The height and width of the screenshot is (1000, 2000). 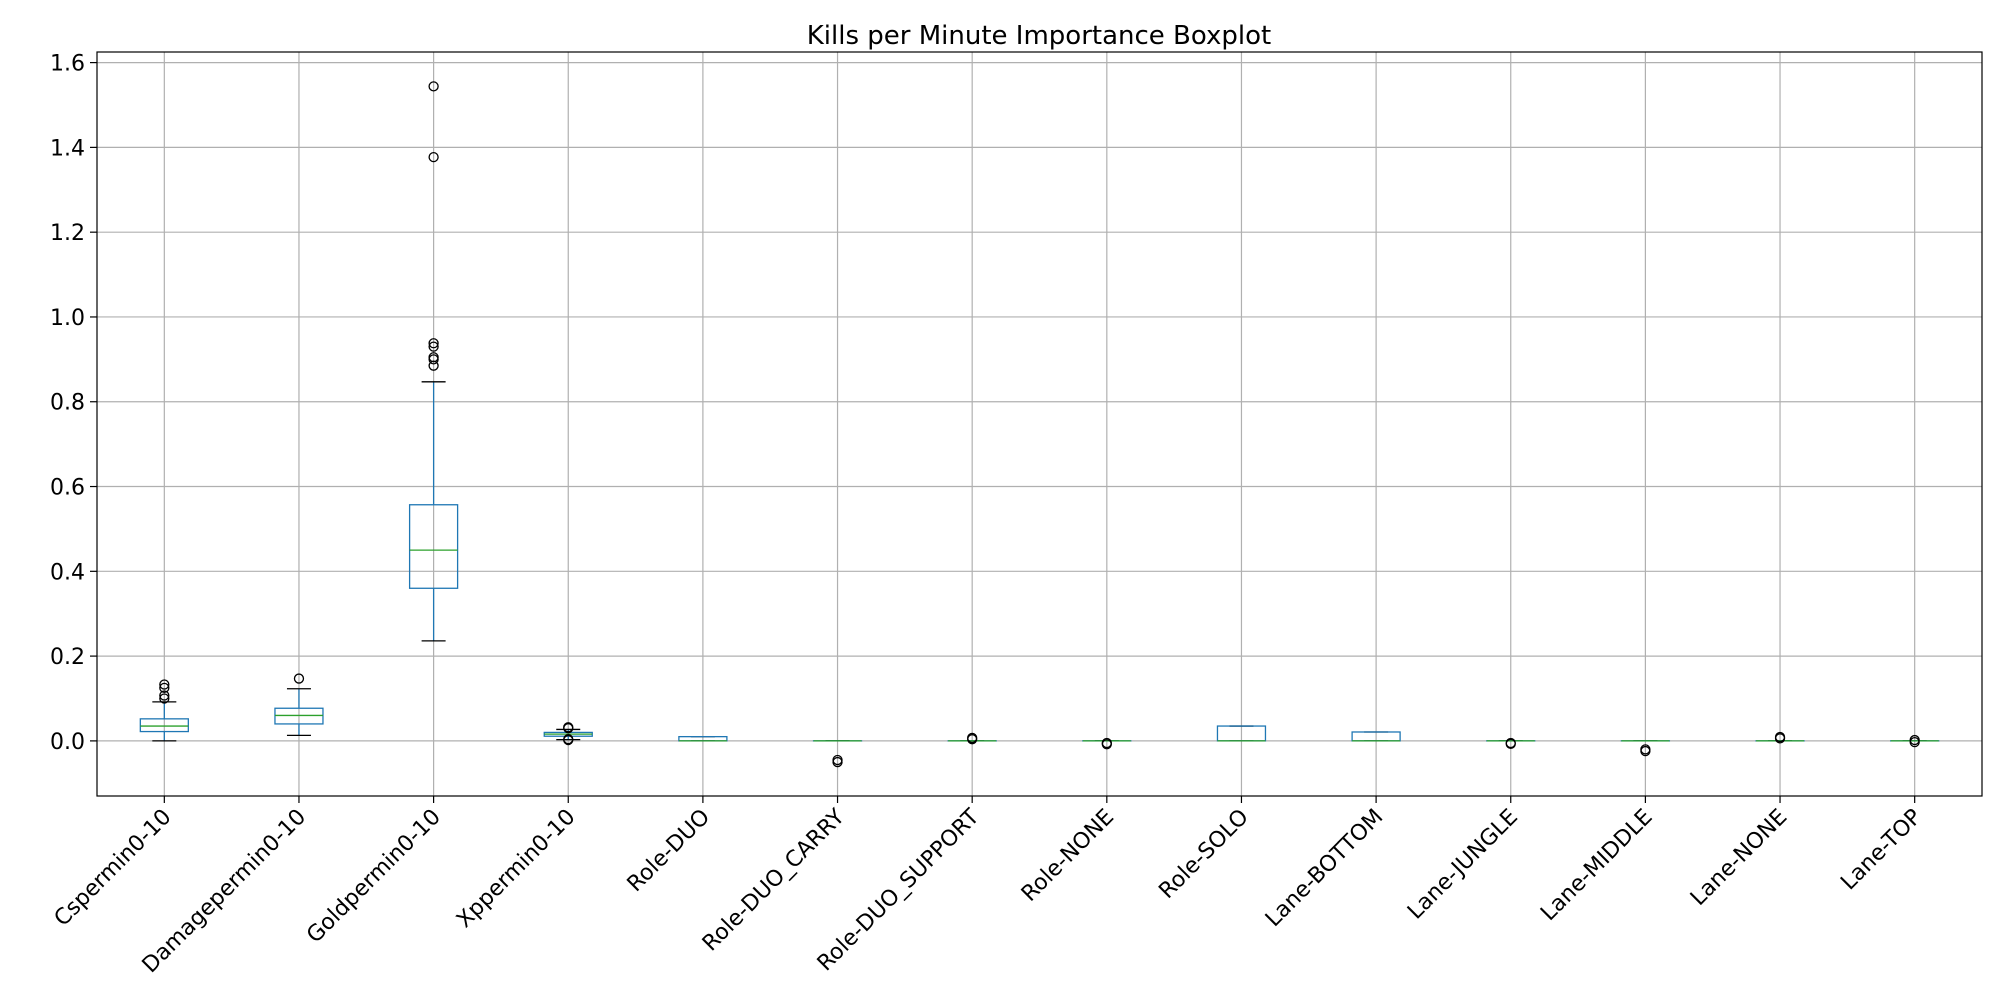 What do you see at coordinates (67, 233) in the screenshot?
I see `y-tick-label: 1.2` at bounding box center [67, 233].